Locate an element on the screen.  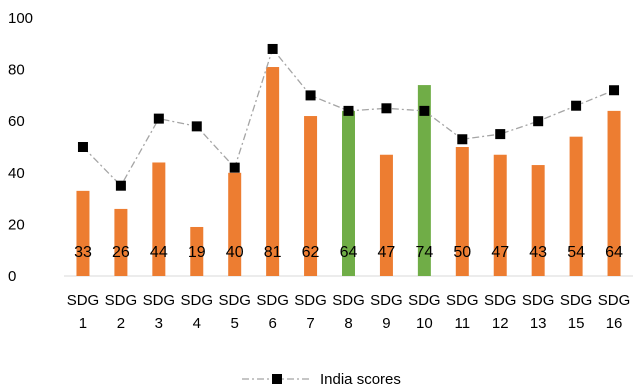
category-label-11-0: SDG is located at coordinates (500, 300).